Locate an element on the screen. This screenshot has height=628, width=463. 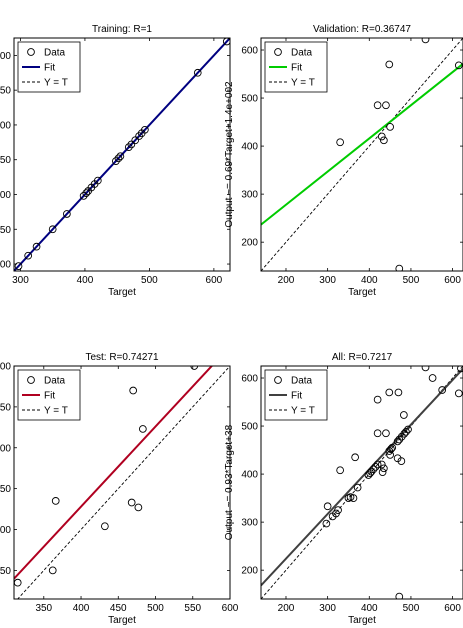
x-tick-label: 450 is located at coordinates (118, 608).